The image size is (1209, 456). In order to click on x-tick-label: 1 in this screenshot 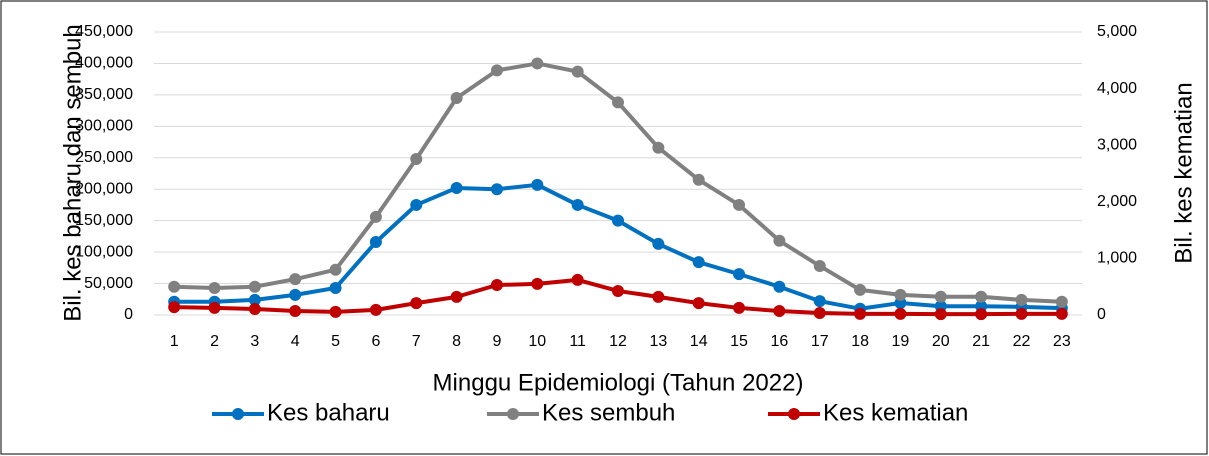, I will do `click(174, 341)`.